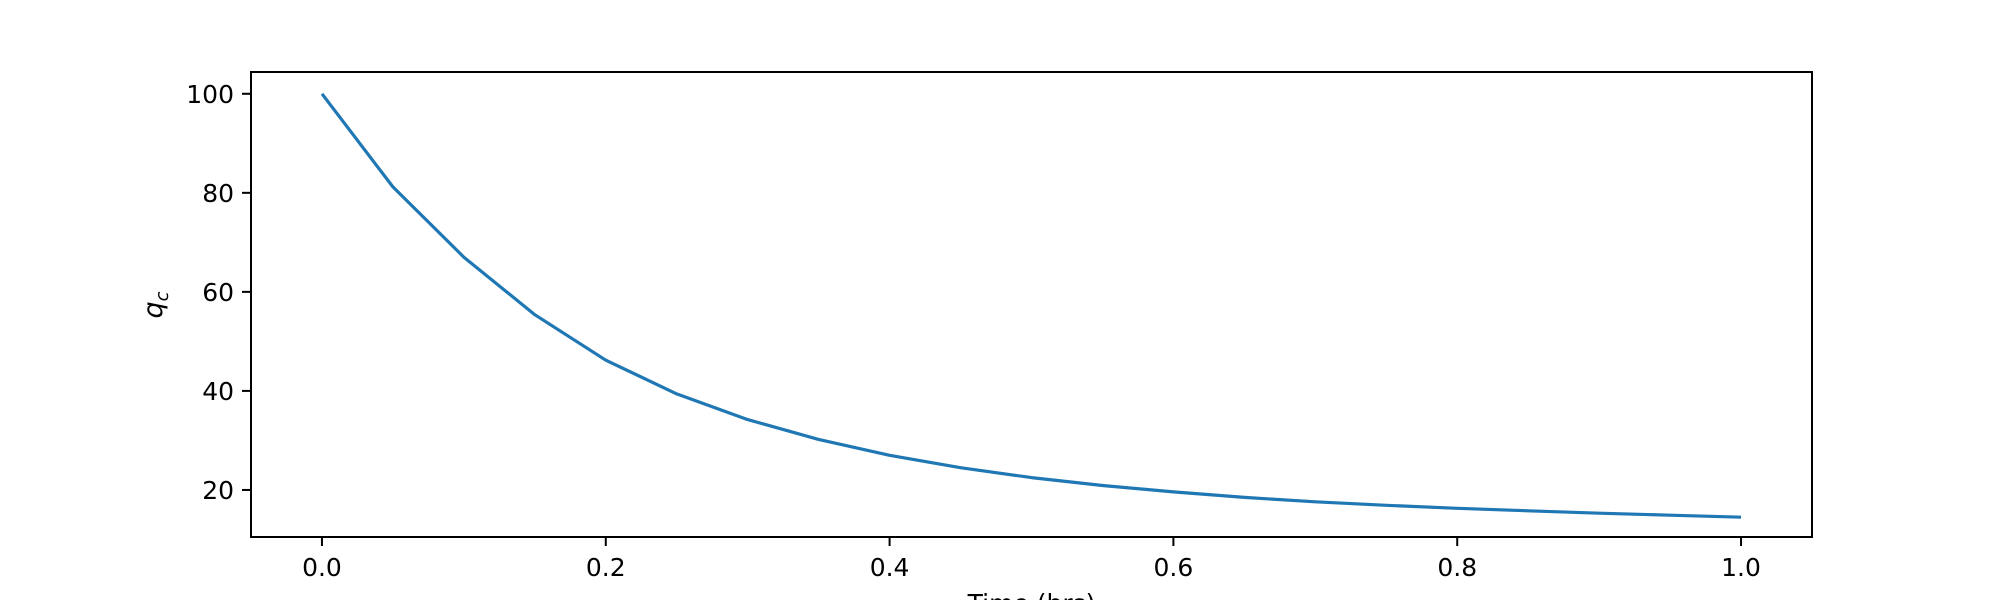  I want to click on x-tick-label: 0.0, so click(322, 567).